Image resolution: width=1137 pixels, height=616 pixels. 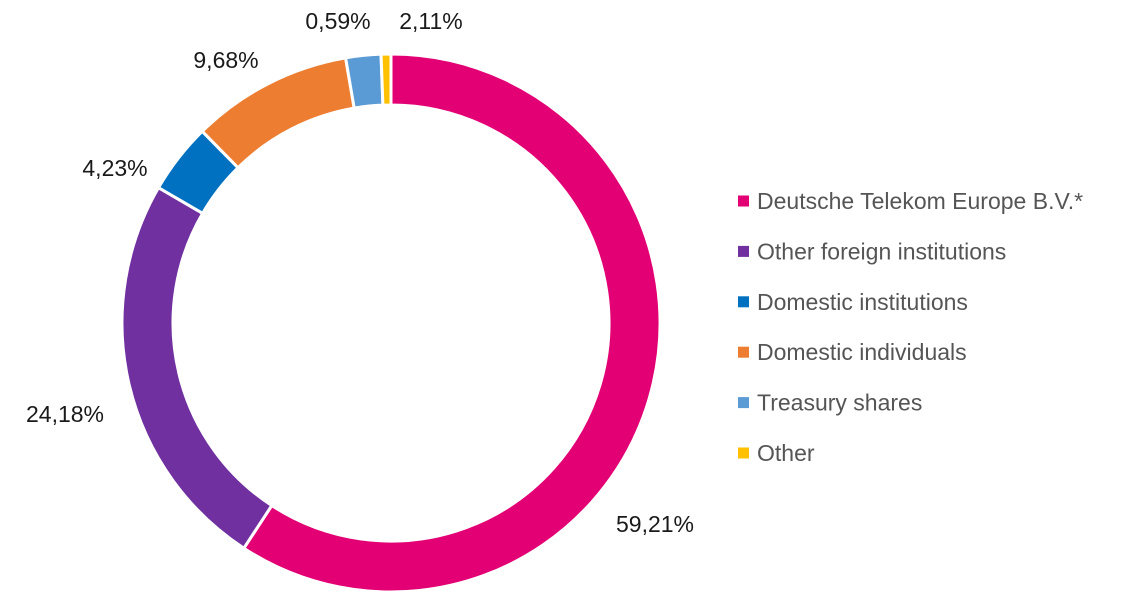 What do you see at coordinates (881, 251) in the screenshot?
I see `legend-label: Other foreign institutions` at bounding box center [881, 251].